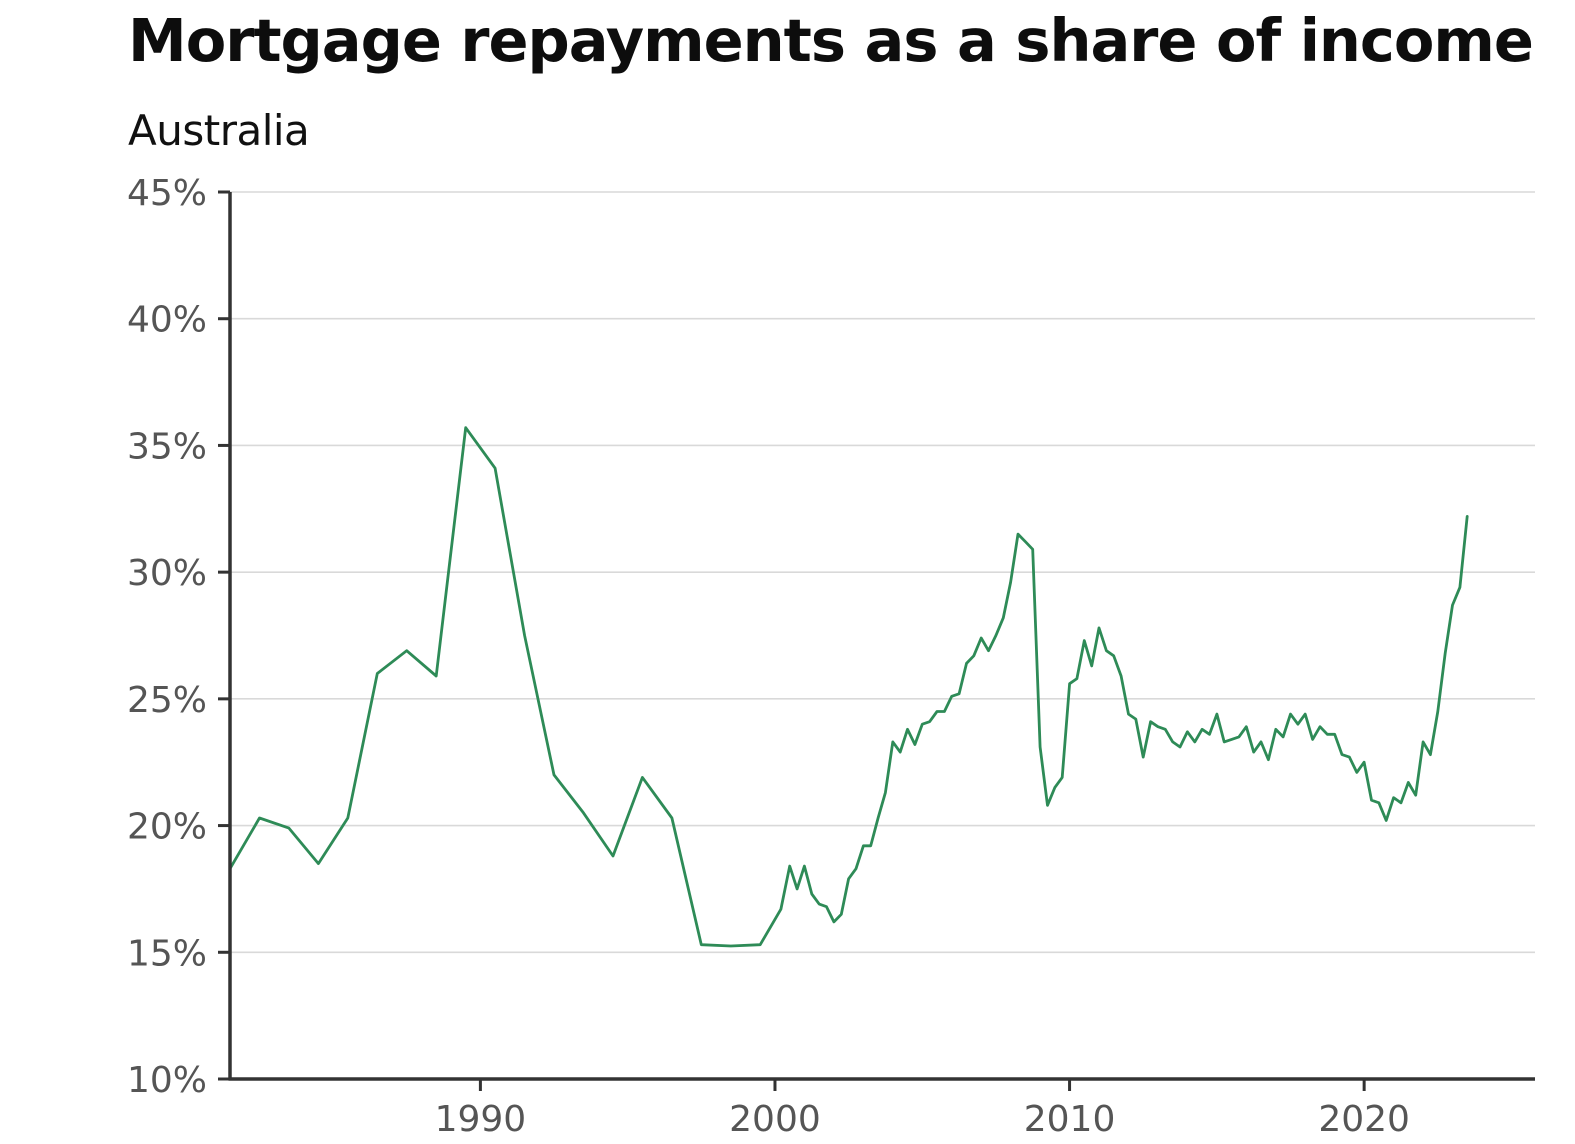  What do you see at coordinates (178, 637) in the screenshot?
I see `y-axis-ticks: 10% 15% 20% 25% 30% 35% 40% 45%` at bounding box center [178, 637].